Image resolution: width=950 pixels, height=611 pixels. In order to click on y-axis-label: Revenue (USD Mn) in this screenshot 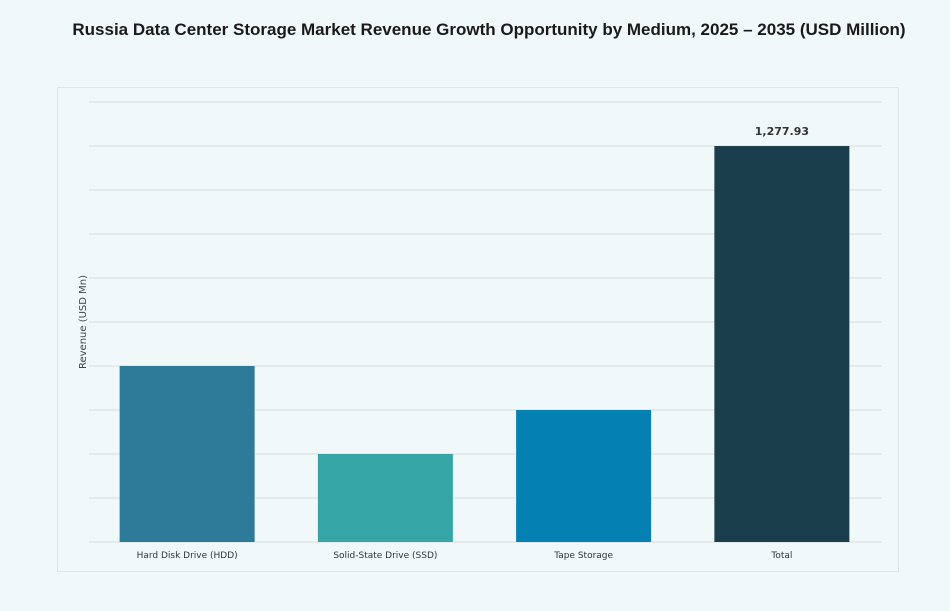, I will do `click(83, 322)`.